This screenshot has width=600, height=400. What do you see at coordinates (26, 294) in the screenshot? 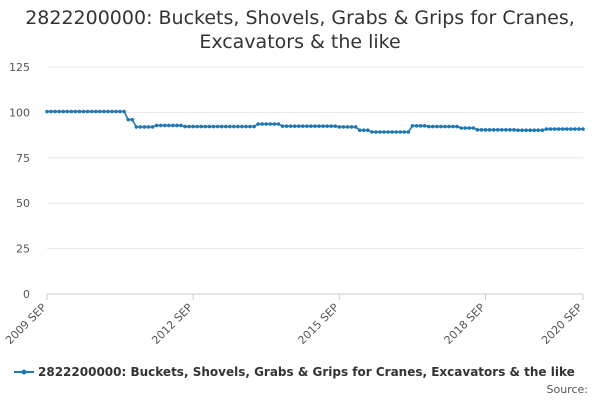
I see `y-tick-label: 0` at bounding box center [26, 294].